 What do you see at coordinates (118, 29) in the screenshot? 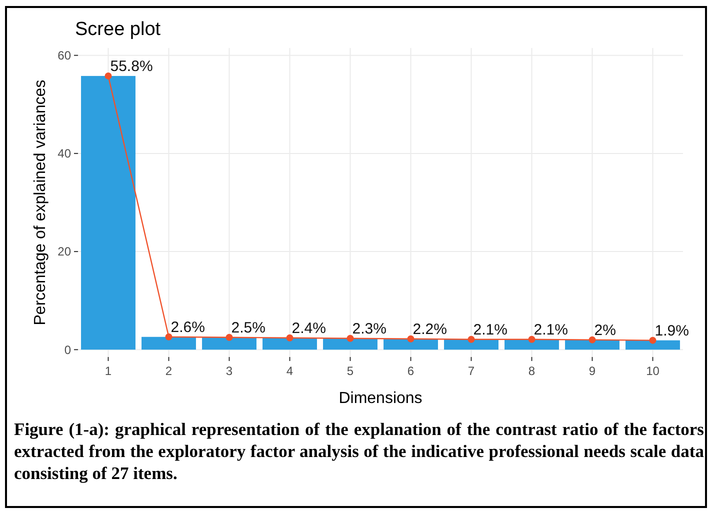
I see `chart-title: Scree plot` at bounding box center [118, 29].